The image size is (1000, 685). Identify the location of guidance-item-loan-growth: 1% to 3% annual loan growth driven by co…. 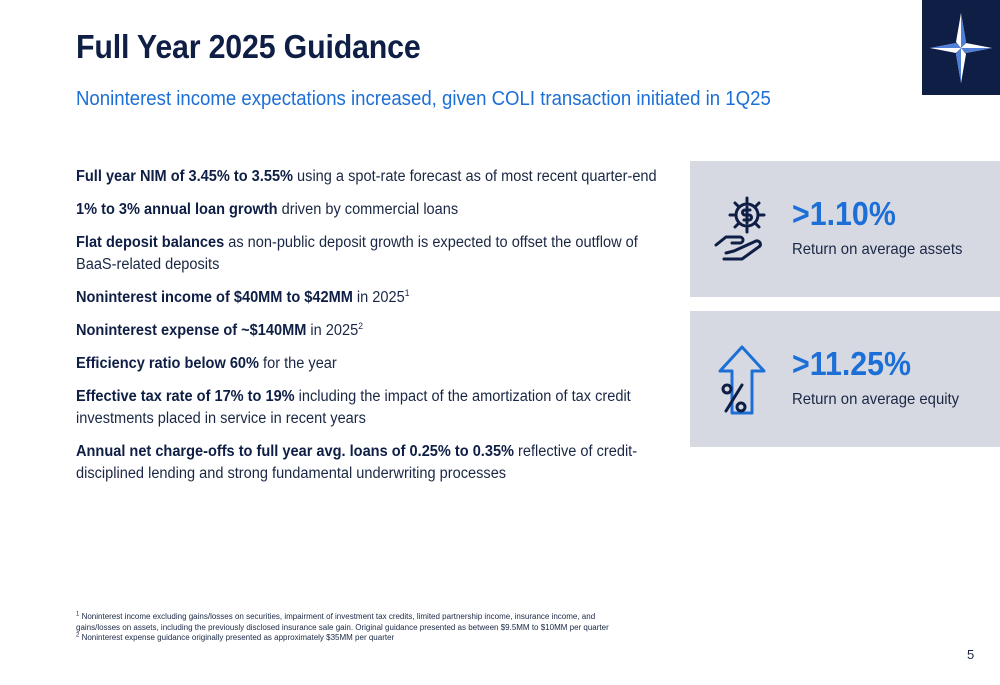
(267, 209).